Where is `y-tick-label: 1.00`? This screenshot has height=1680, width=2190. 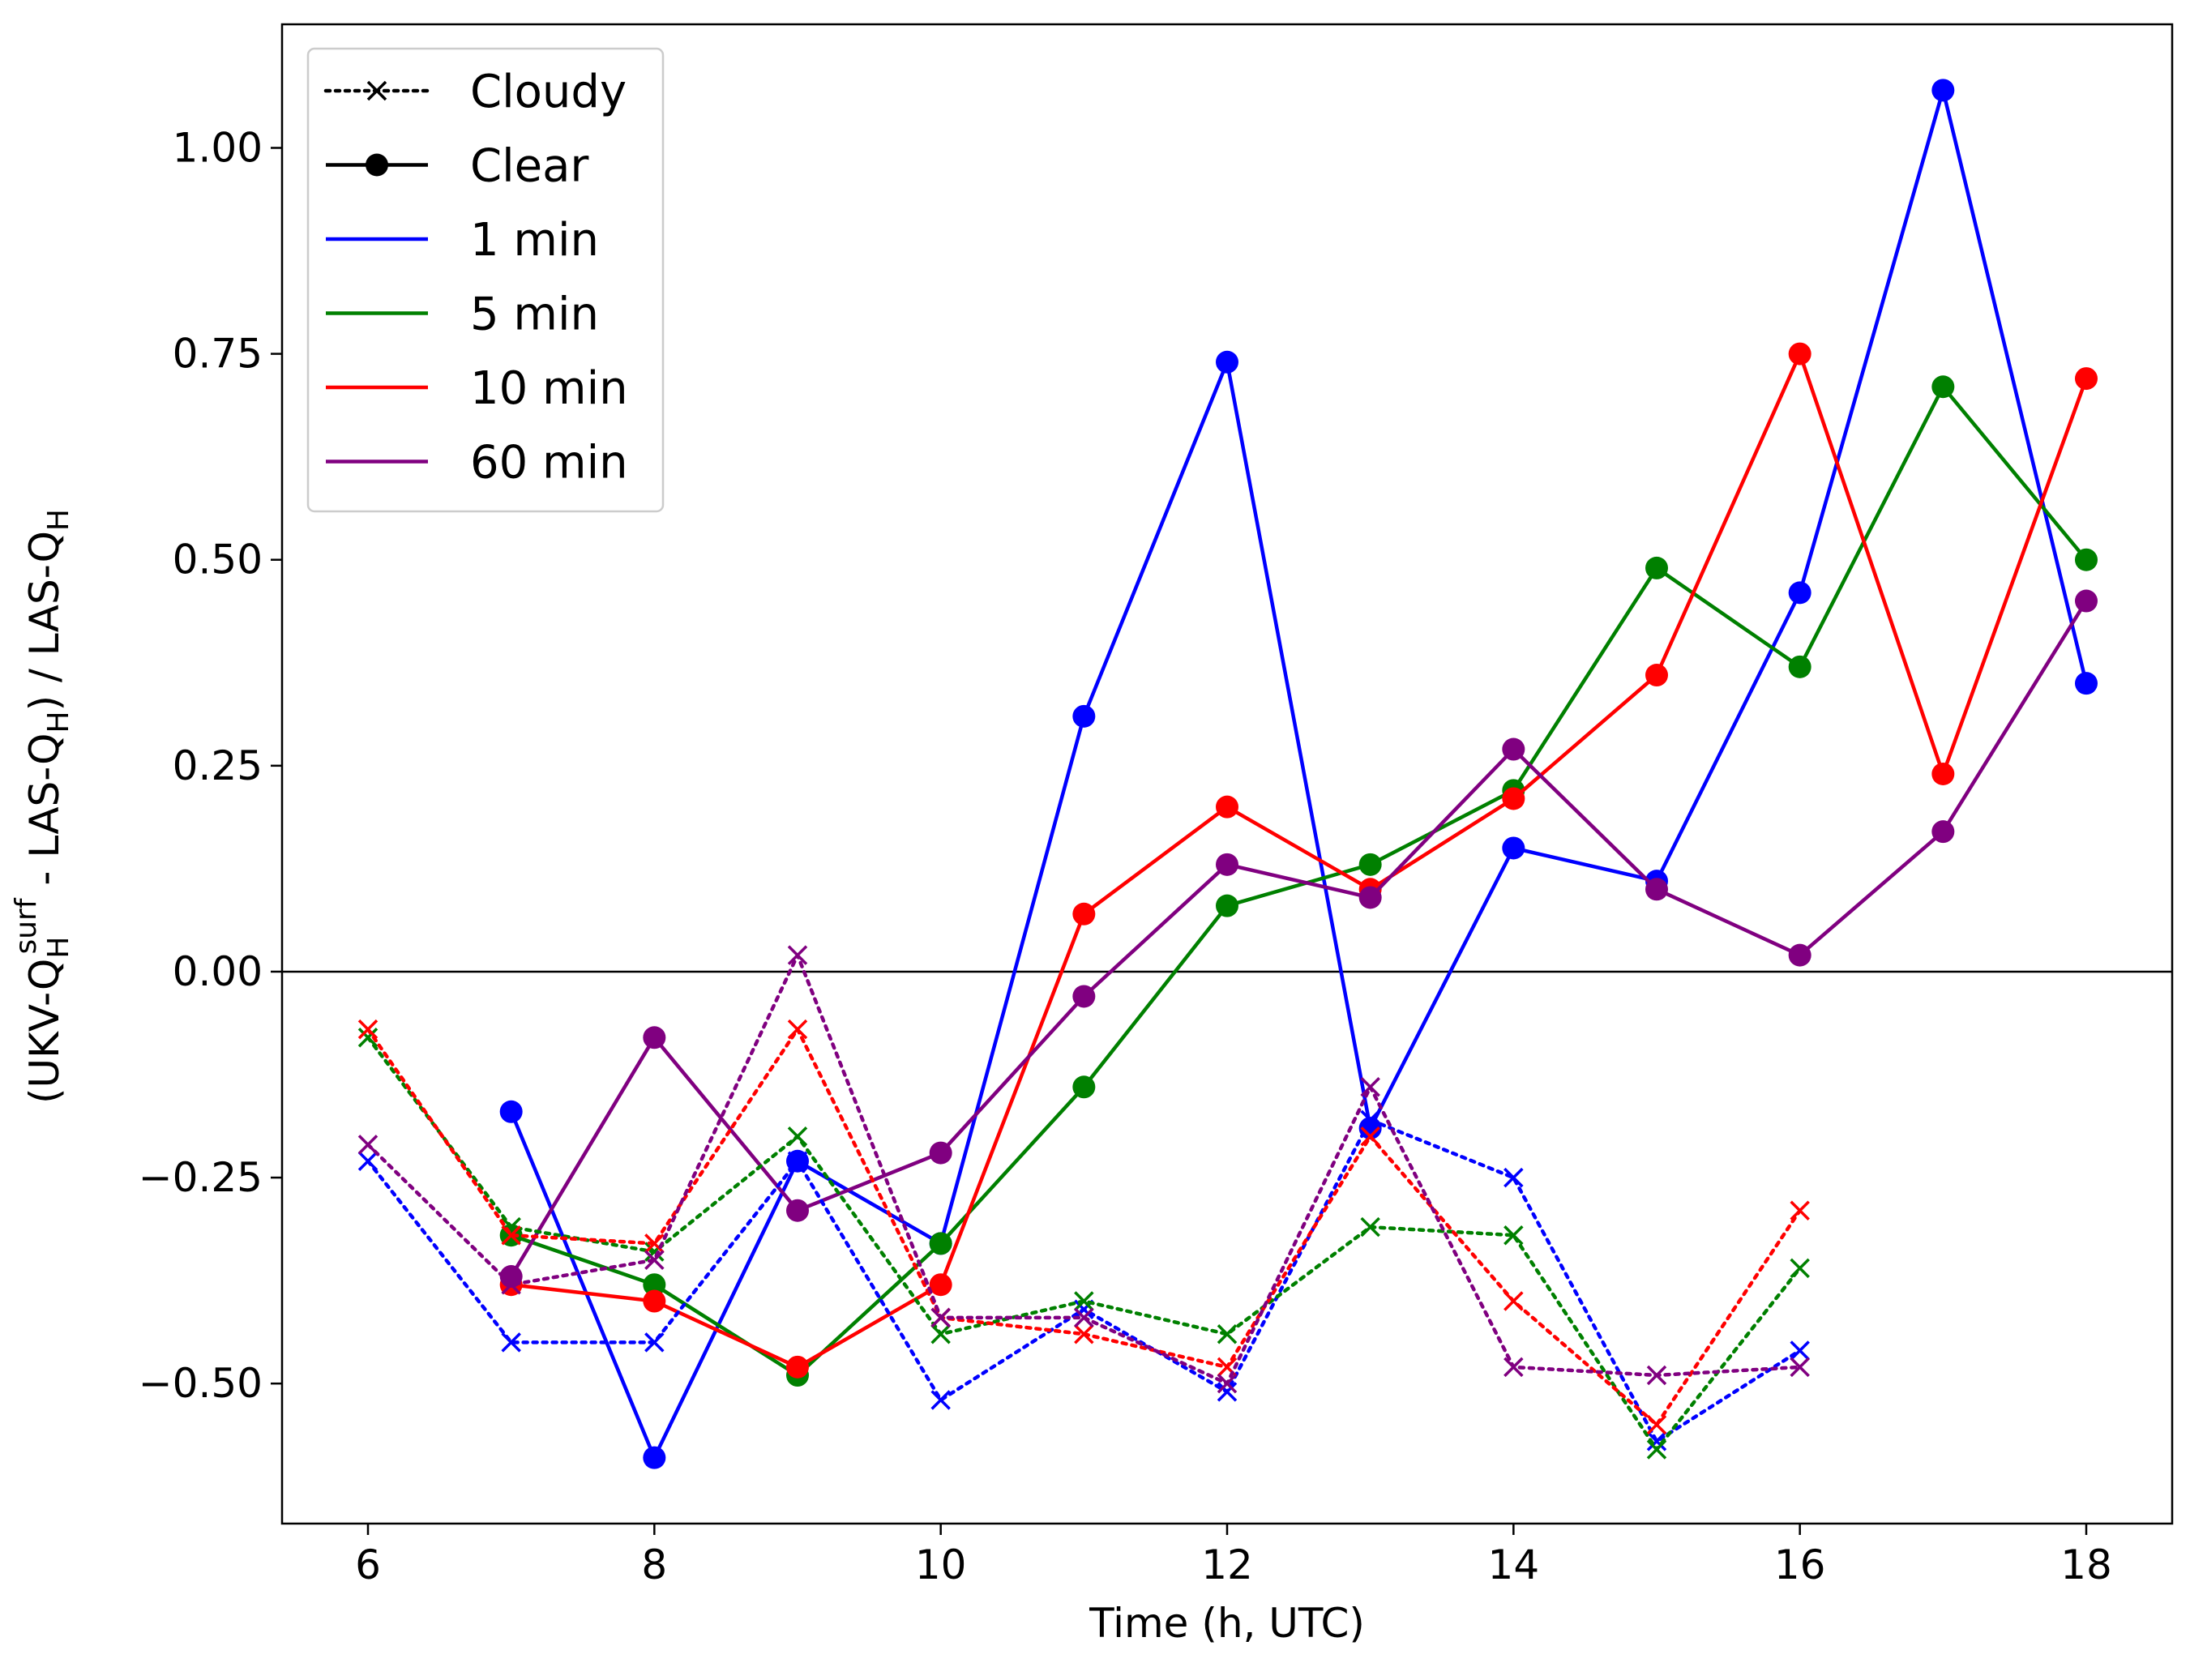
y-tick-label: 1.00 is located at coordinates (218, 147).